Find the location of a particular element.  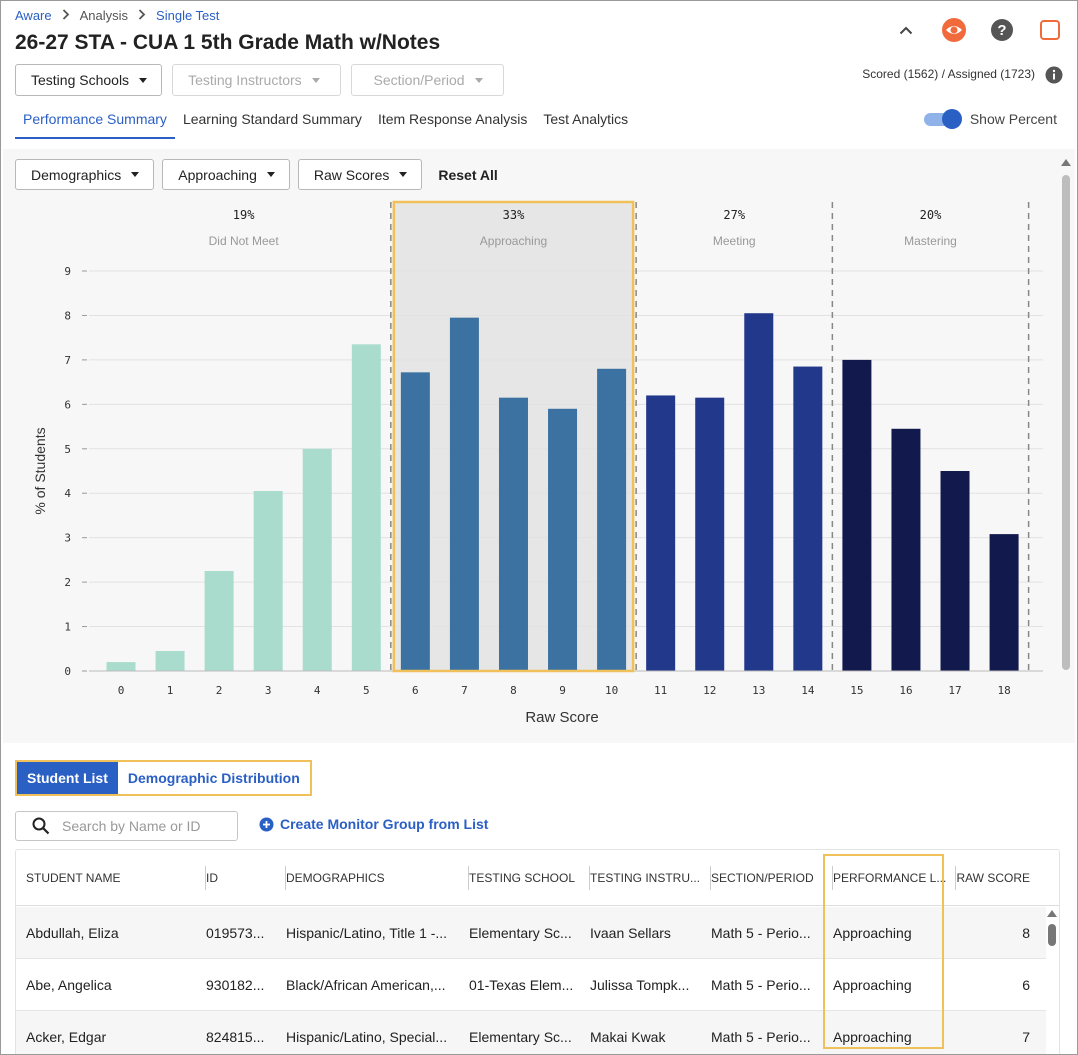

x-tick-label: 0 is located at coordinates (121, 690).